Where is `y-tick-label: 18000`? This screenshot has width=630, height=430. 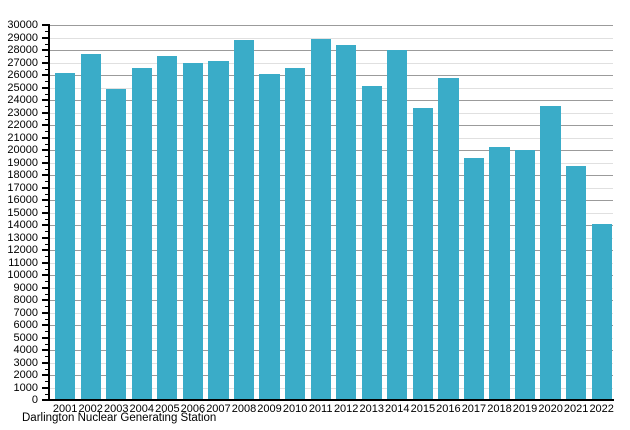 y-tick-label: 18000 is located at coordinates (22, 175).